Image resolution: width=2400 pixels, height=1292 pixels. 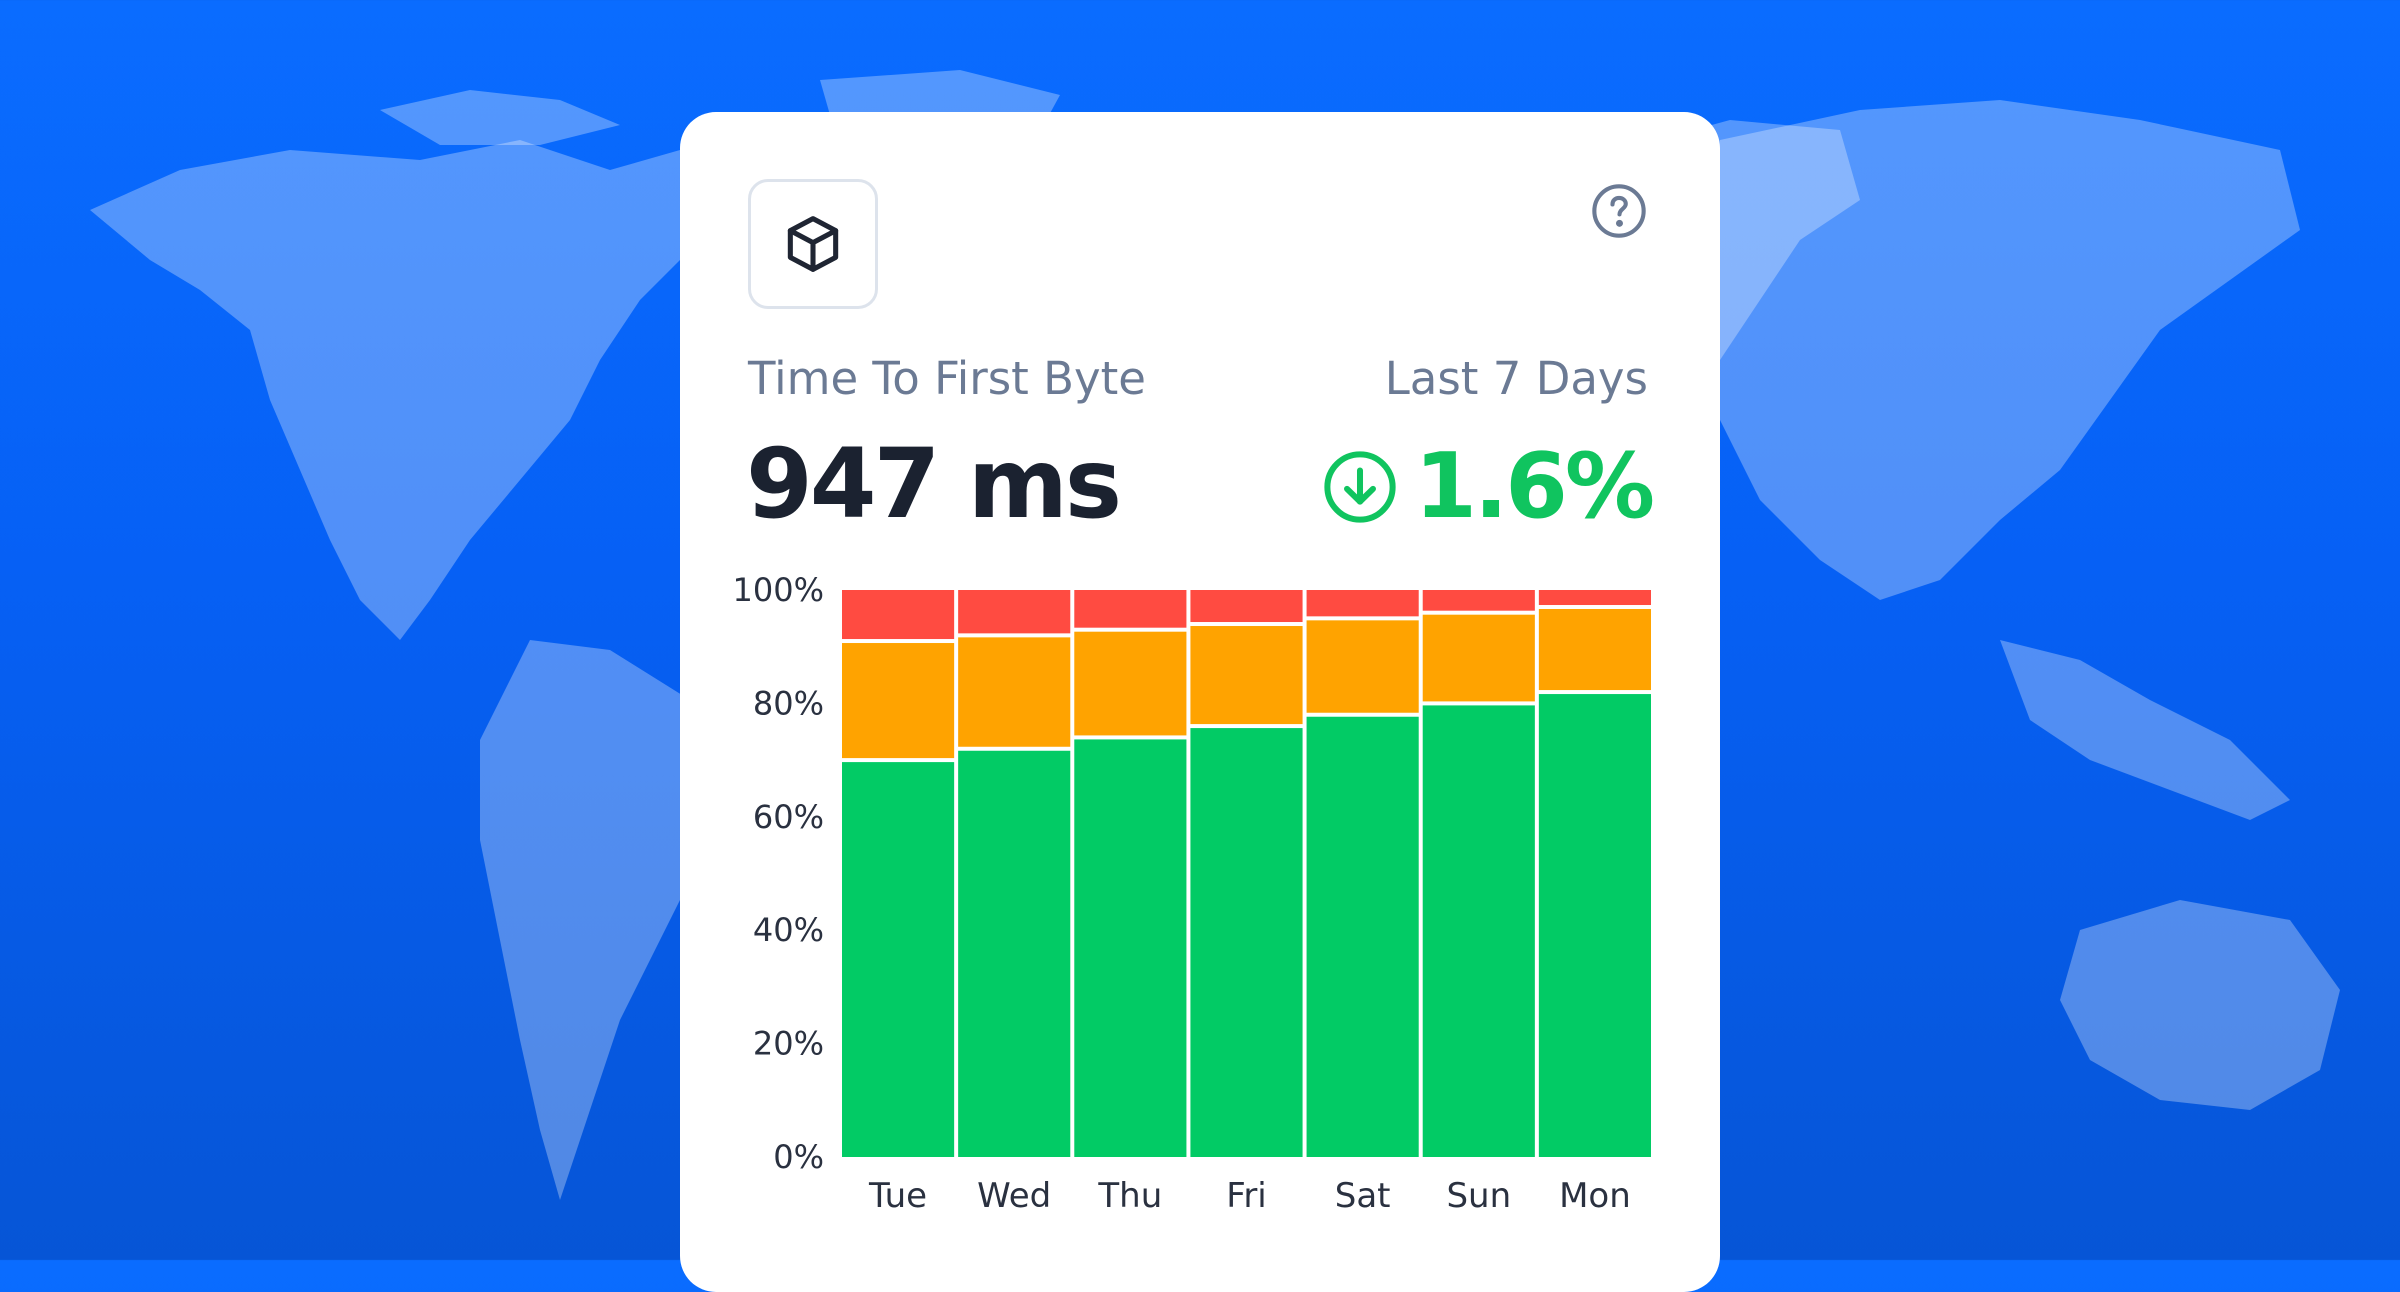 I want to click on y-tick-label: 20%, so click(x=788, y=1044).